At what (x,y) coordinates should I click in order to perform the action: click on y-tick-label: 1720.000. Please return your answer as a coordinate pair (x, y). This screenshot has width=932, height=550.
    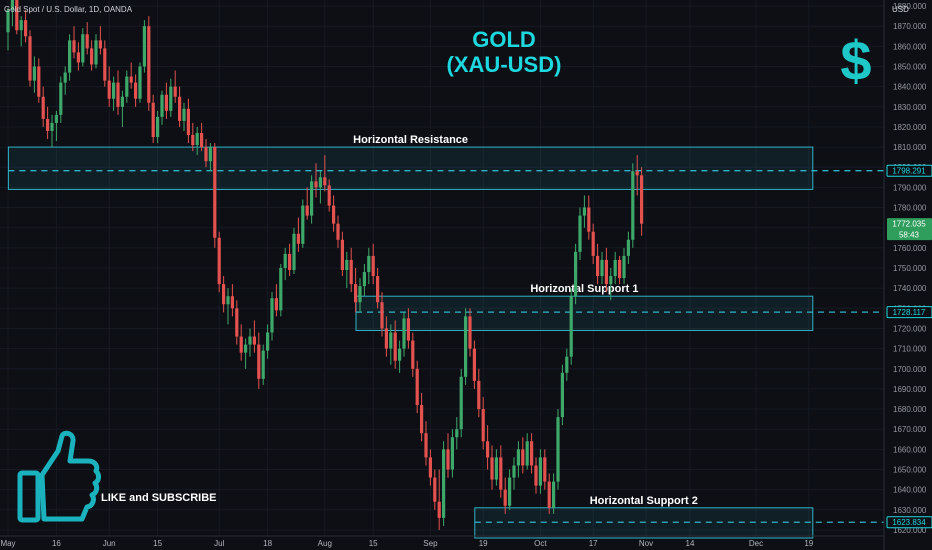
    Looking at the image, I should click on (910, 328).